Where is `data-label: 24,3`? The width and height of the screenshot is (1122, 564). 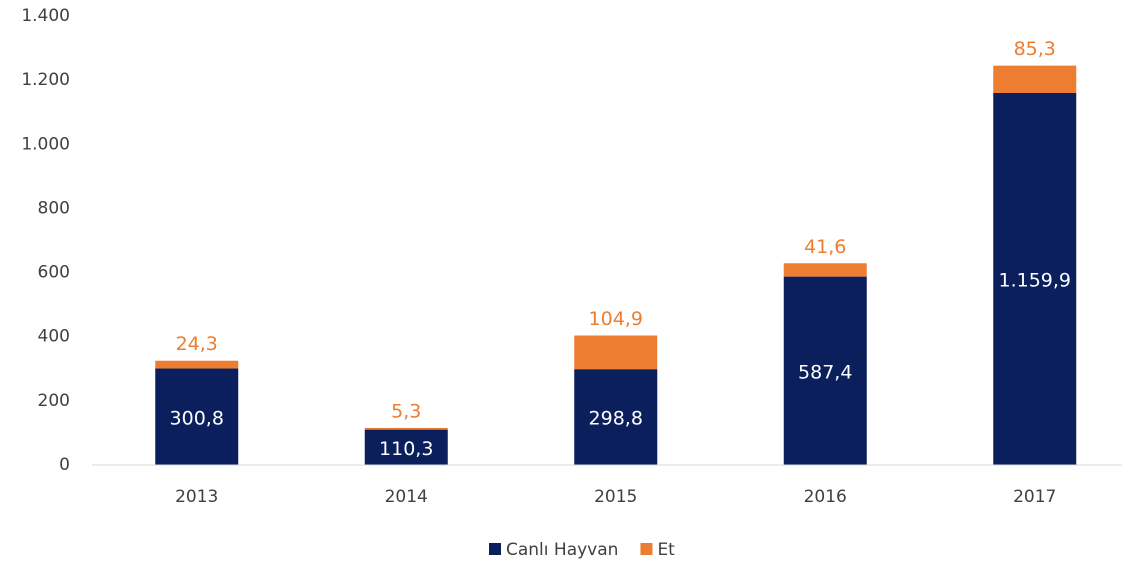 data-label: 24,3 is located at coordinates (197, 344).